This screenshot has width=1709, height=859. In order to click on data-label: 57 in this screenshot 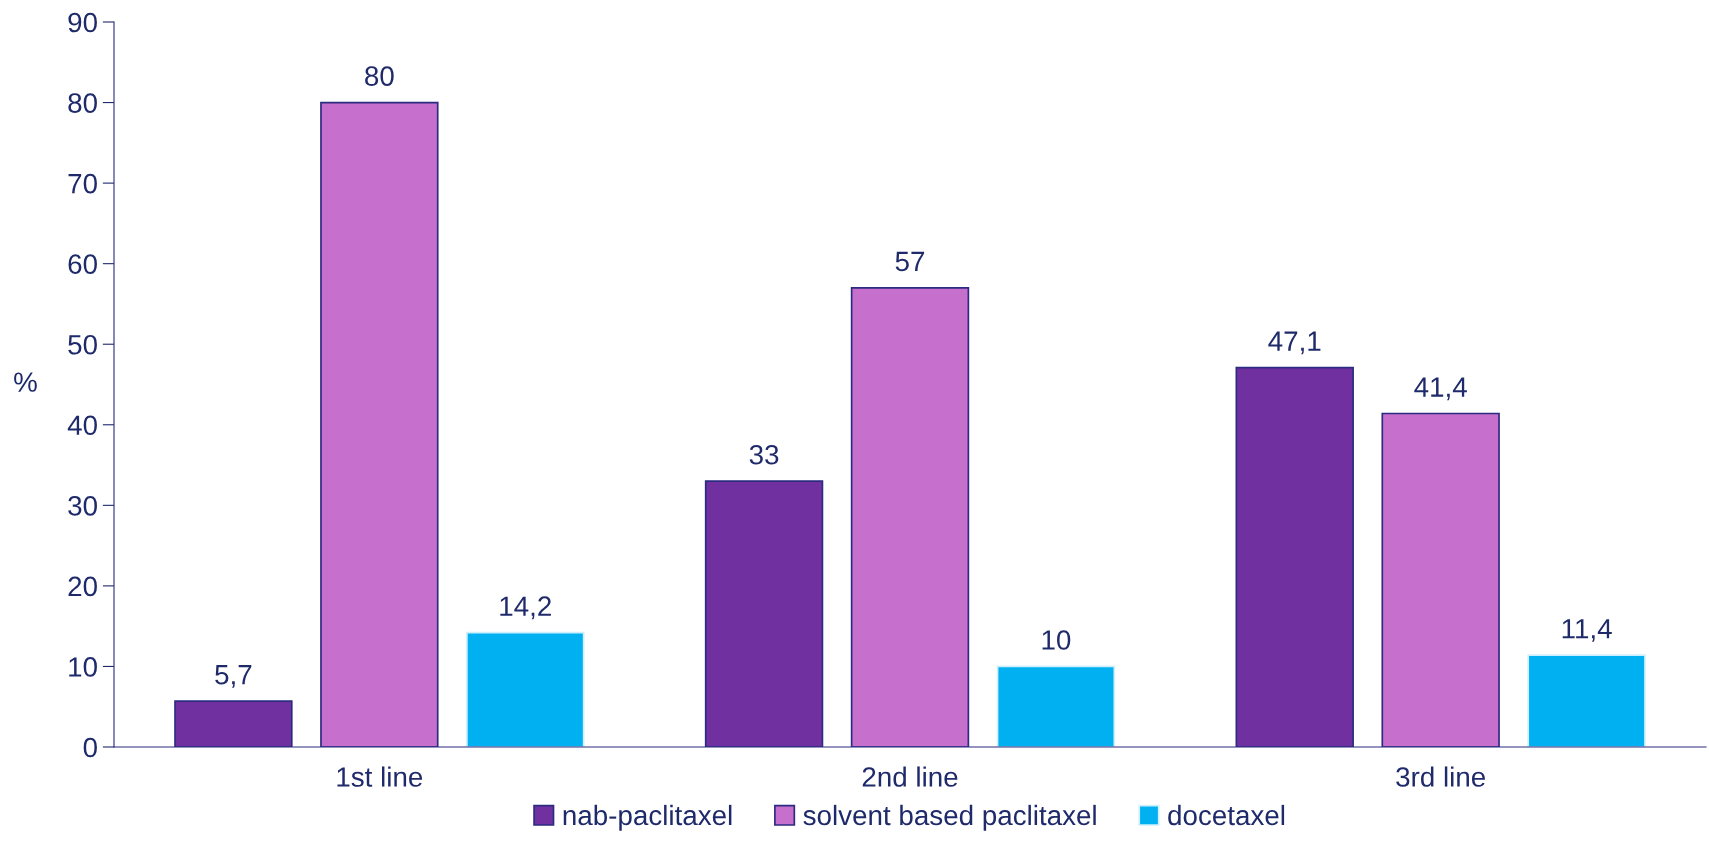, I will do `click(910, 261)`.